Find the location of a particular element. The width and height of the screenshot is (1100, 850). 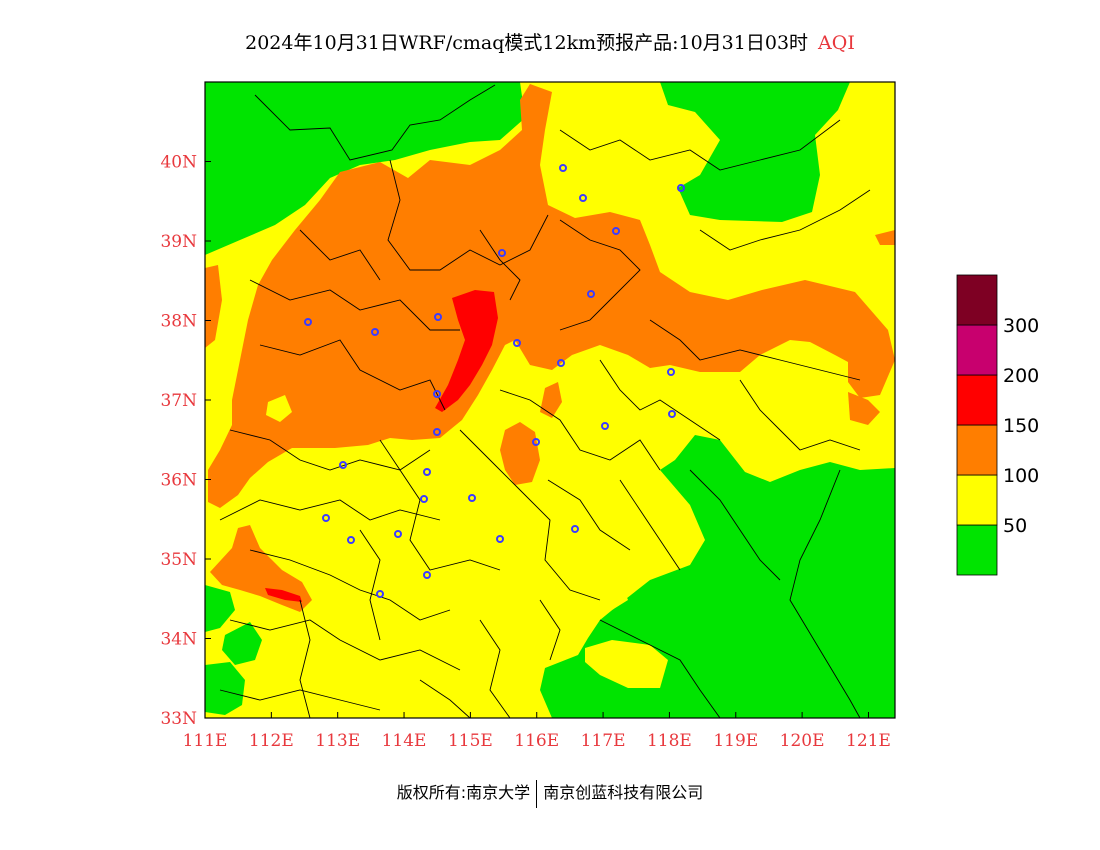

x-tick-label: 113E is located at coordinates (337, 741).